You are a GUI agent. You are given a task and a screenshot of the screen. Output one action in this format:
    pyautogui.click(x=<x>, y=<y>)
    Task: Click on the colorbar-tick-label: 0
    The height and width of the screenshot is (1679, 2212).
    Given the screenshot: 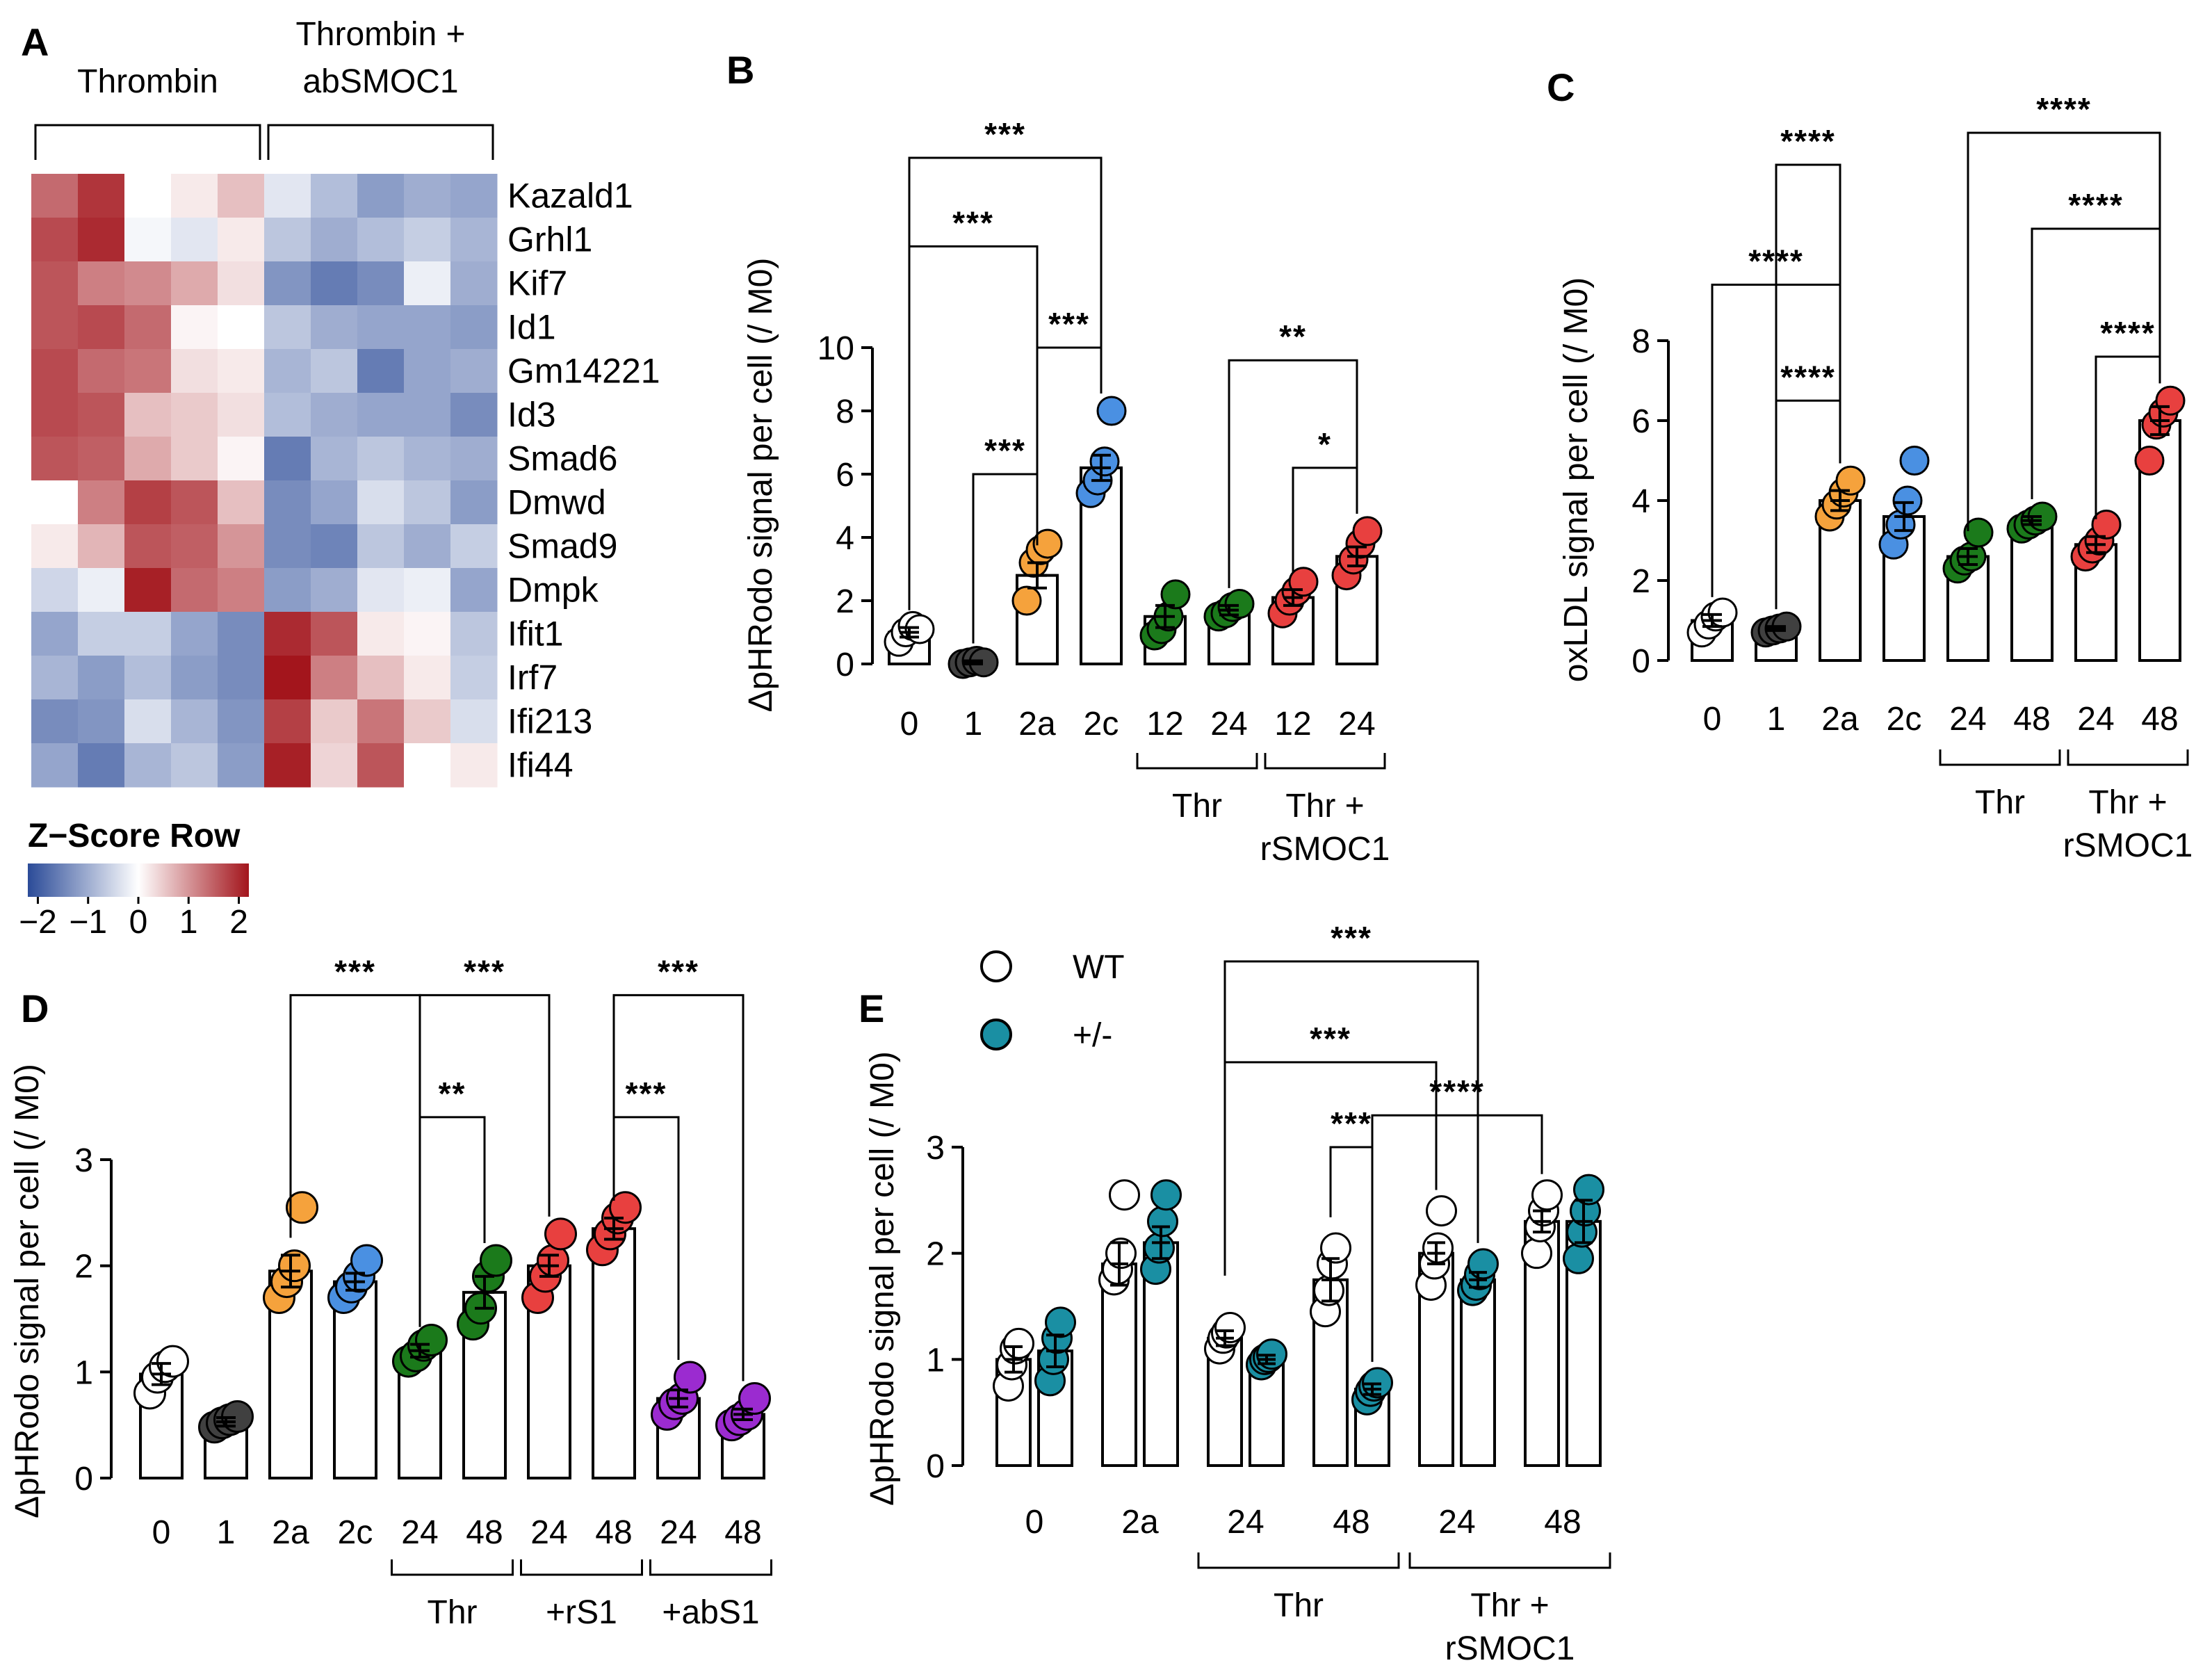 What is the action you would take?
    pyautogui.click(x=138, y=922)
    